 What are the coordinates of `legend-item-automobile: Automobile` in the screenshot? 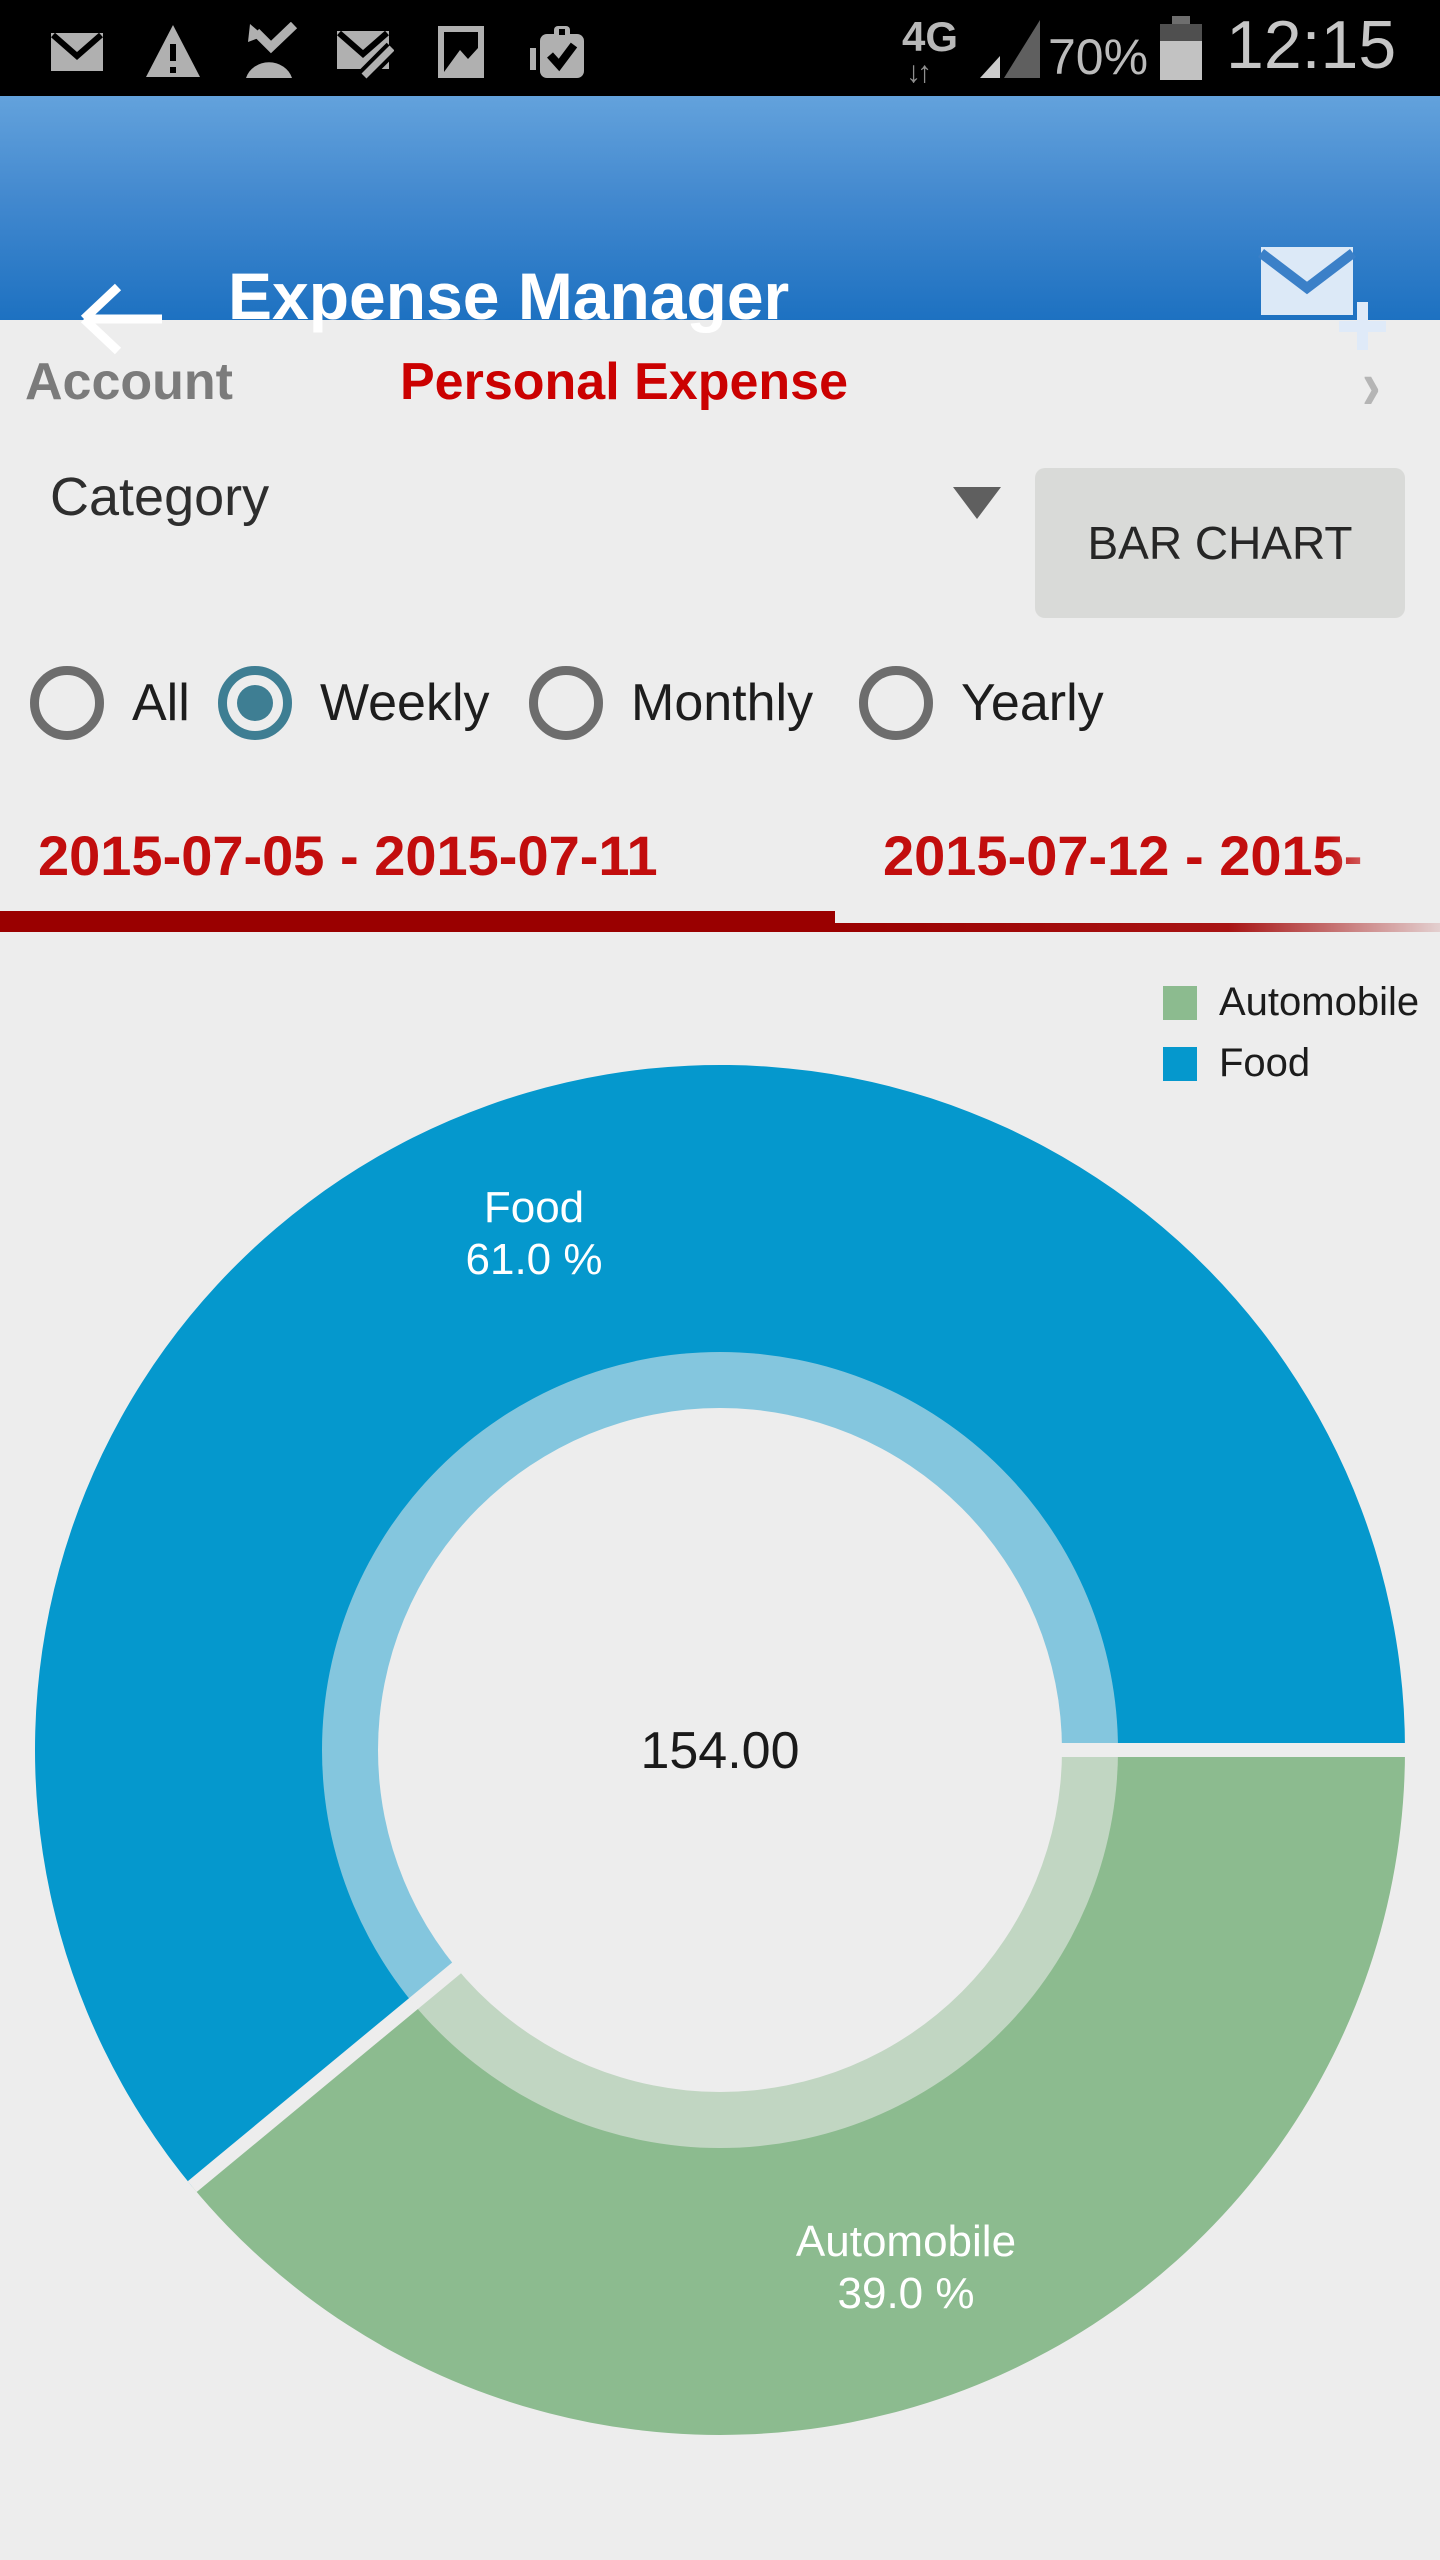 It's located at (1291, 1002).